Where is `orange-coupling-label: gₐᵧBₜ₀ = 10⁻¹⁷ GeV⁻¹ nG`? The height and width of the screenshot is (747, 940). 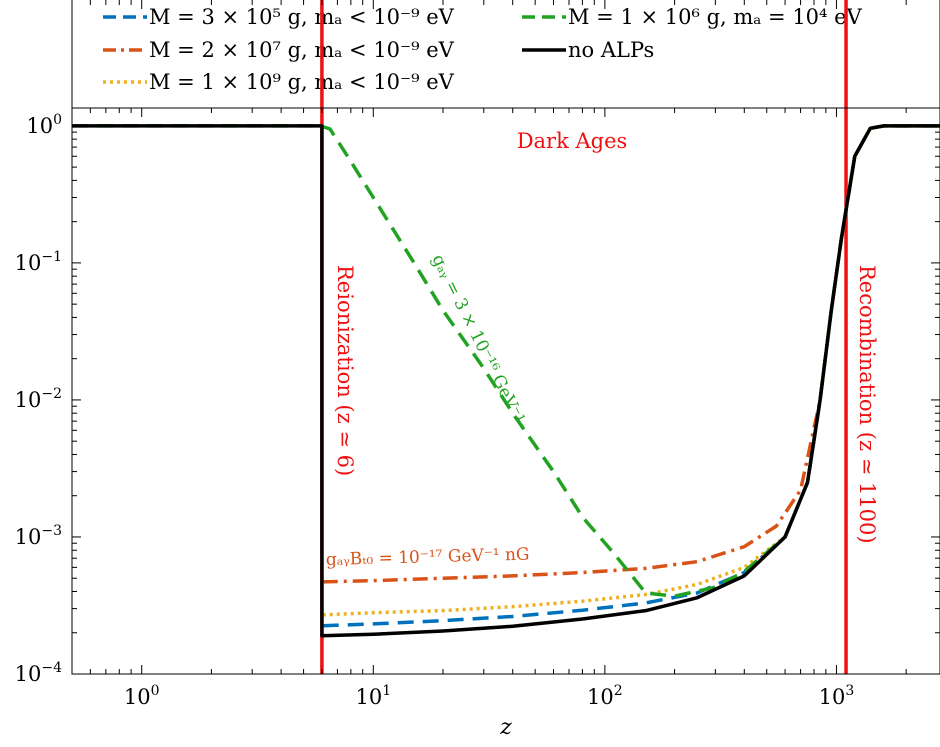 orange-coupling-label: gₐᵧBₜ₀ = 10⁻¹⁷ GeV⁻¹ nG is located at coordinates (428, 557).